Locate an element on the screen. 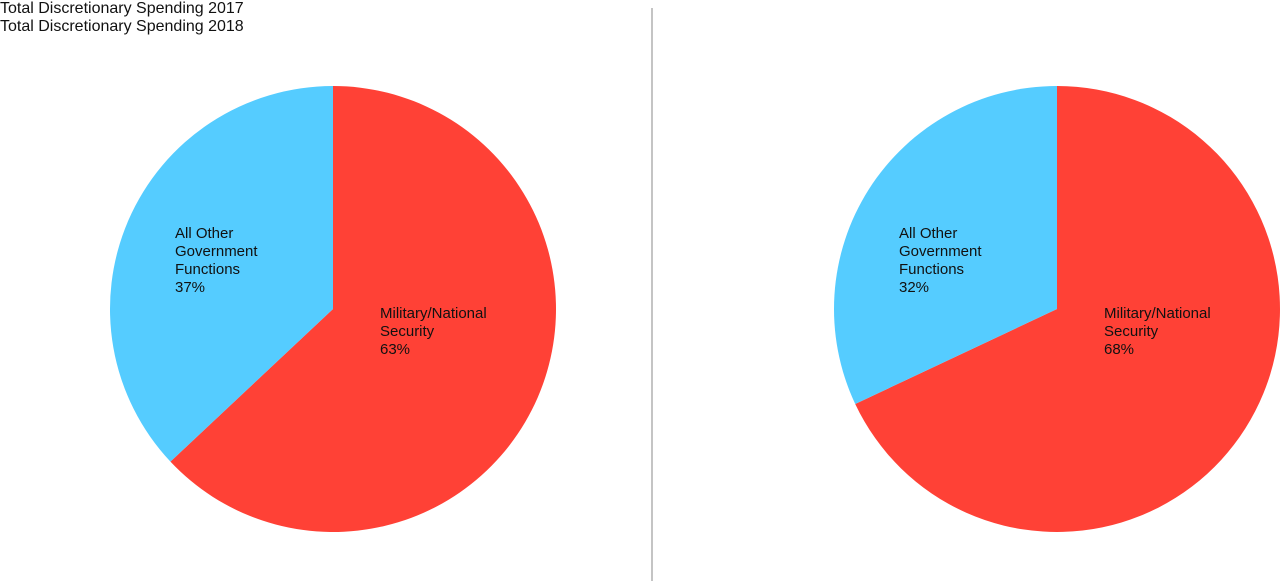 Image resolution: width=1282 pixels, height=581 pixels. value-label: 63% is located at coordinates (395, 349).